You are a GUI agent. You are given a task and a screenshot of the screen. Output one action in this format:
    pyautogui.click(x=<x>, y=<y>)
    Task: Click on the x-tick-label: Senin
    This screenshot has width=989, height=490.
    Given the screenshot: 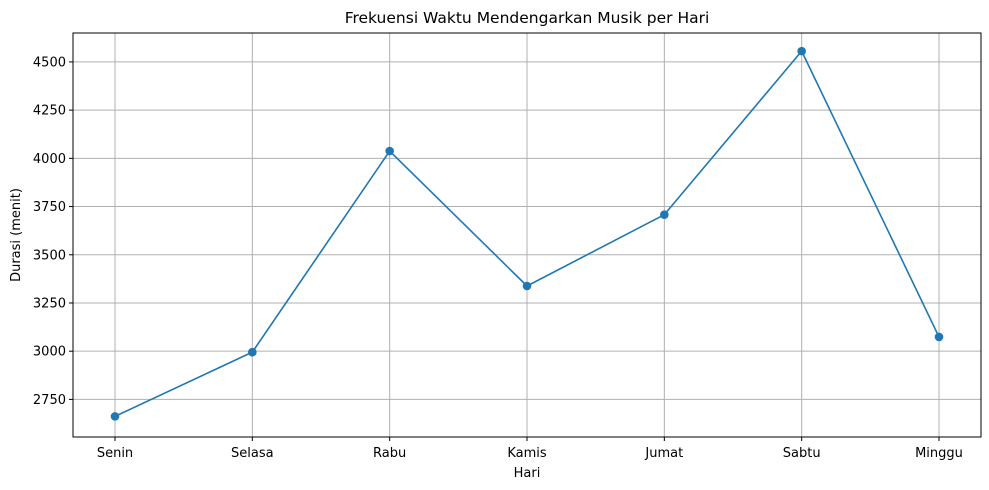 What is the action you would take?
    pyautogui.click(x=115, y=453)
    